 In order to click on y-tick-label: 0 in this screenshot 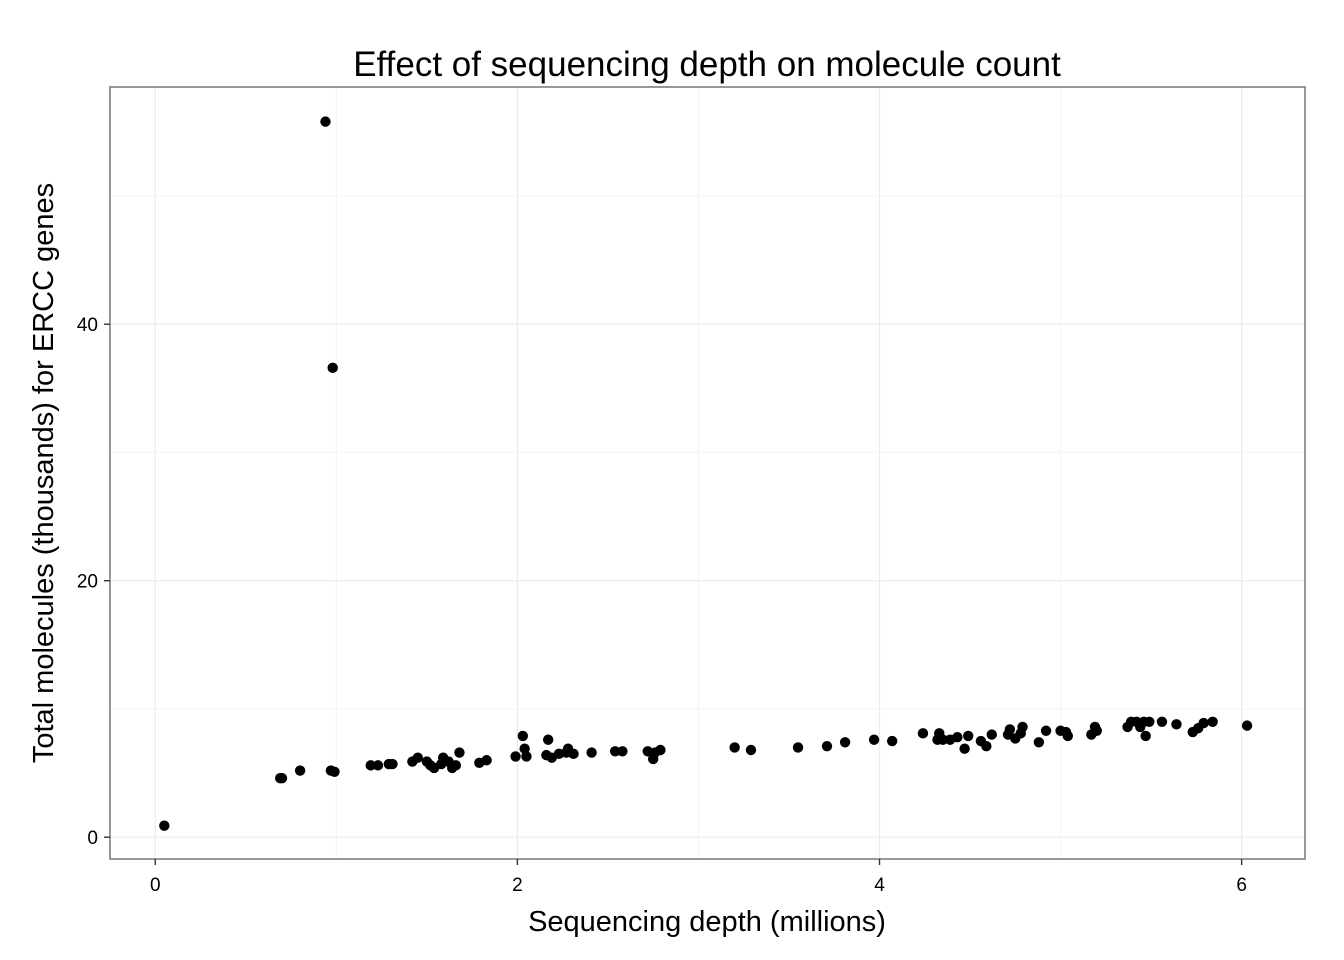, I will do `click(92, 838)`.